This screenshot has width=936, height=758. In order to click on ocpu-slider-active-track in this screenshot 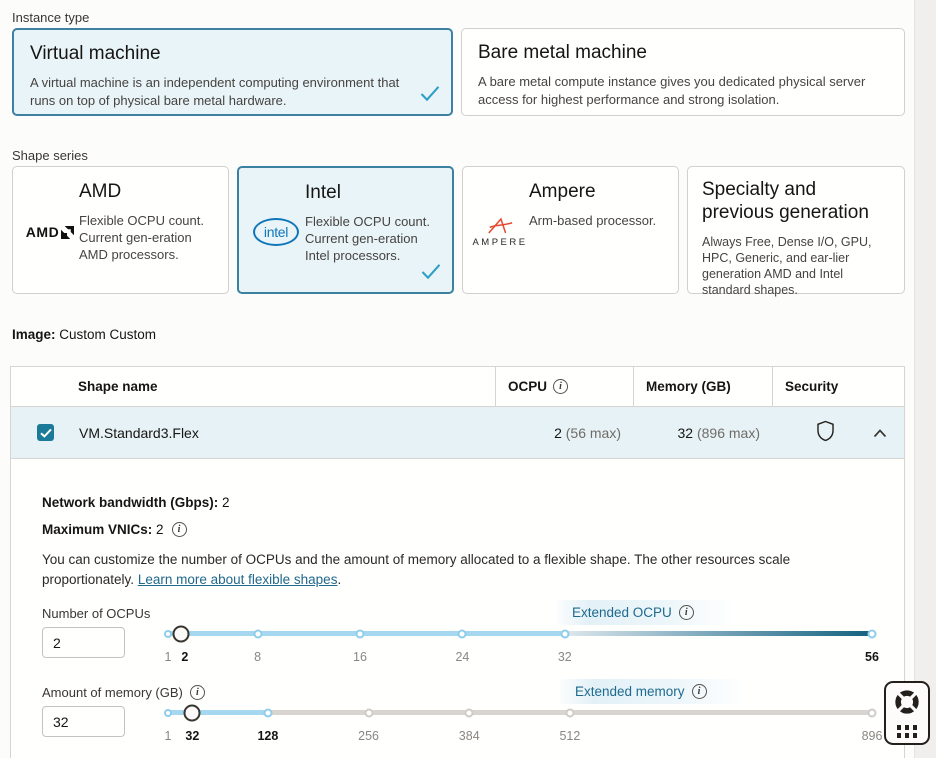, I will do `click(366, 633)`.